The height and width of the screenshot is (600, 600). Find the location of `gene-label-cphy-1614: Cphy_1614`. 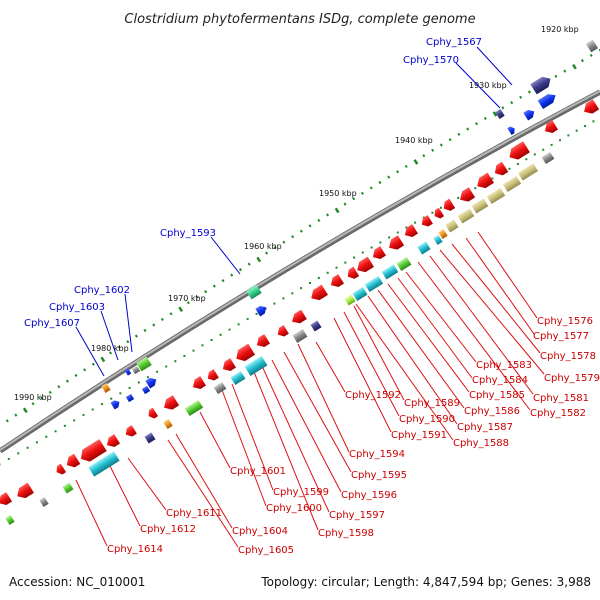

gene-label-cphy-1614: Cphy_1614 is located at coordinates (135, 549).